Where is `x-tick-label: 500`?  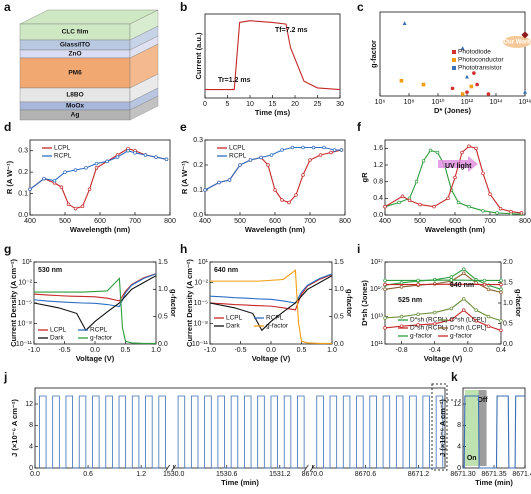
x-tick-label: 500 is located at coordinates (65, 221).